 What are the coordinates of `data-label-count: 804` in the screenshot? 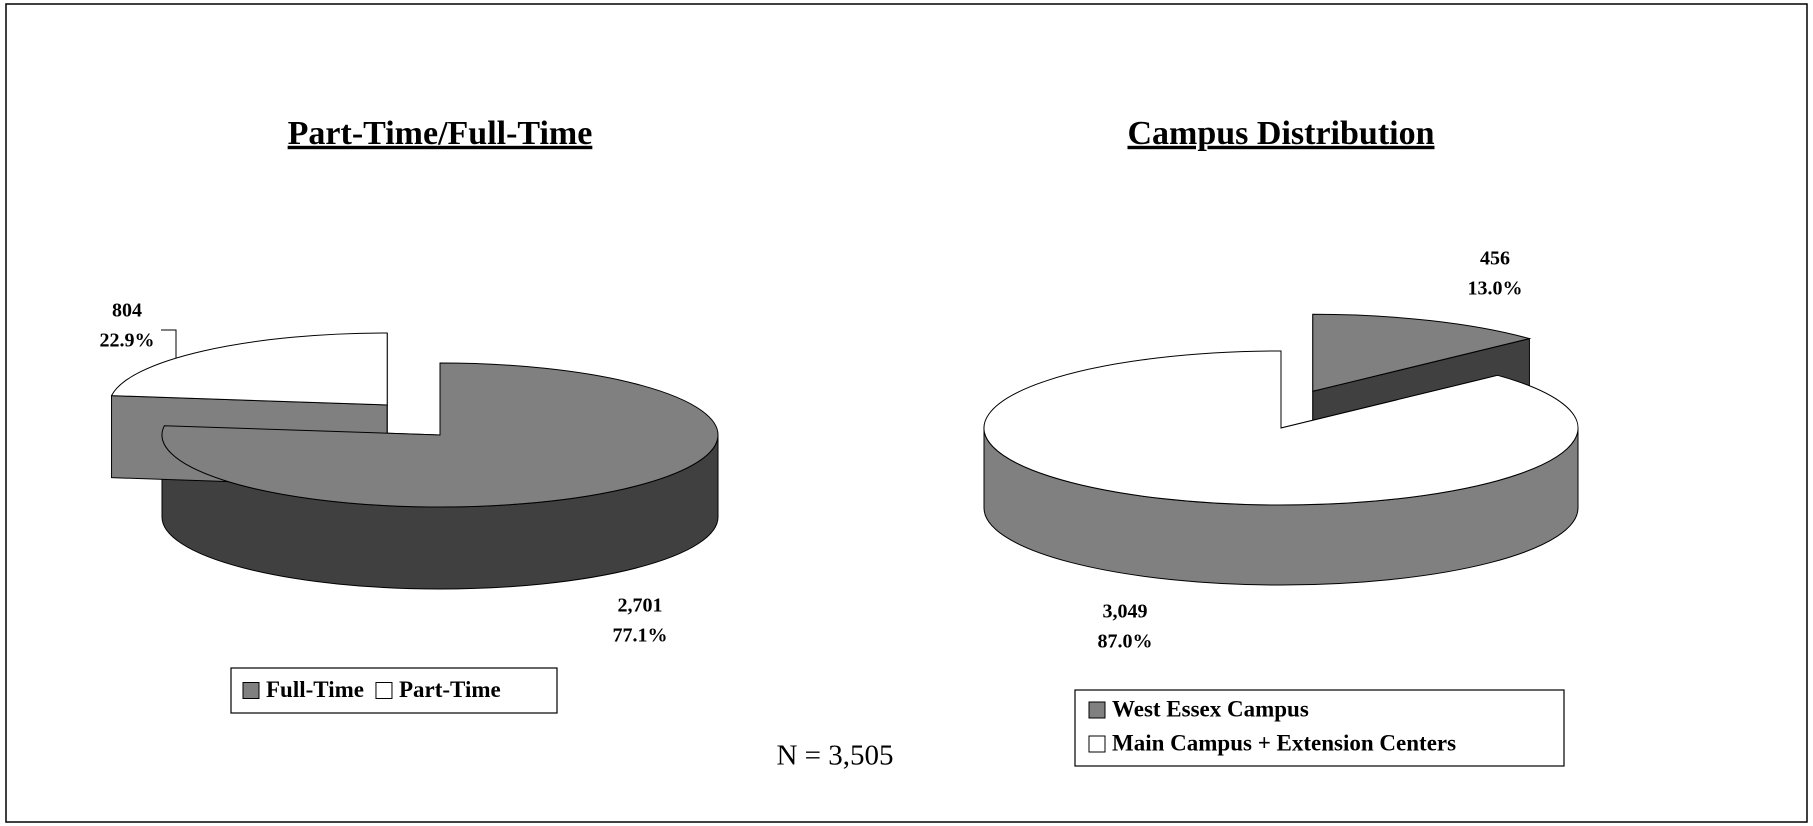 It's located at (127, 311).